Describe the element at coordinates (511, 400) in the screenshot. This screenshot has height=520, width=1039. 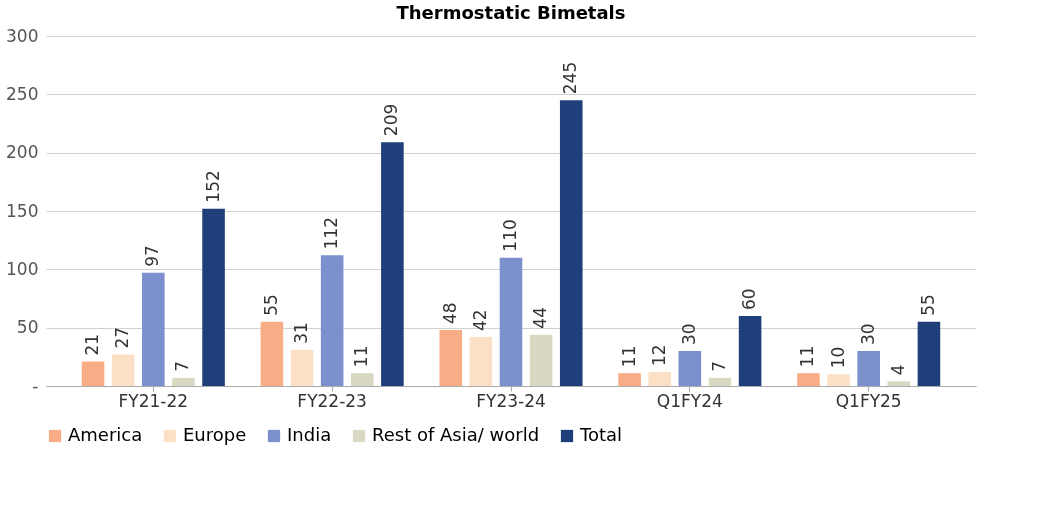
I see `x-tick-label: FY23-24` at that location.